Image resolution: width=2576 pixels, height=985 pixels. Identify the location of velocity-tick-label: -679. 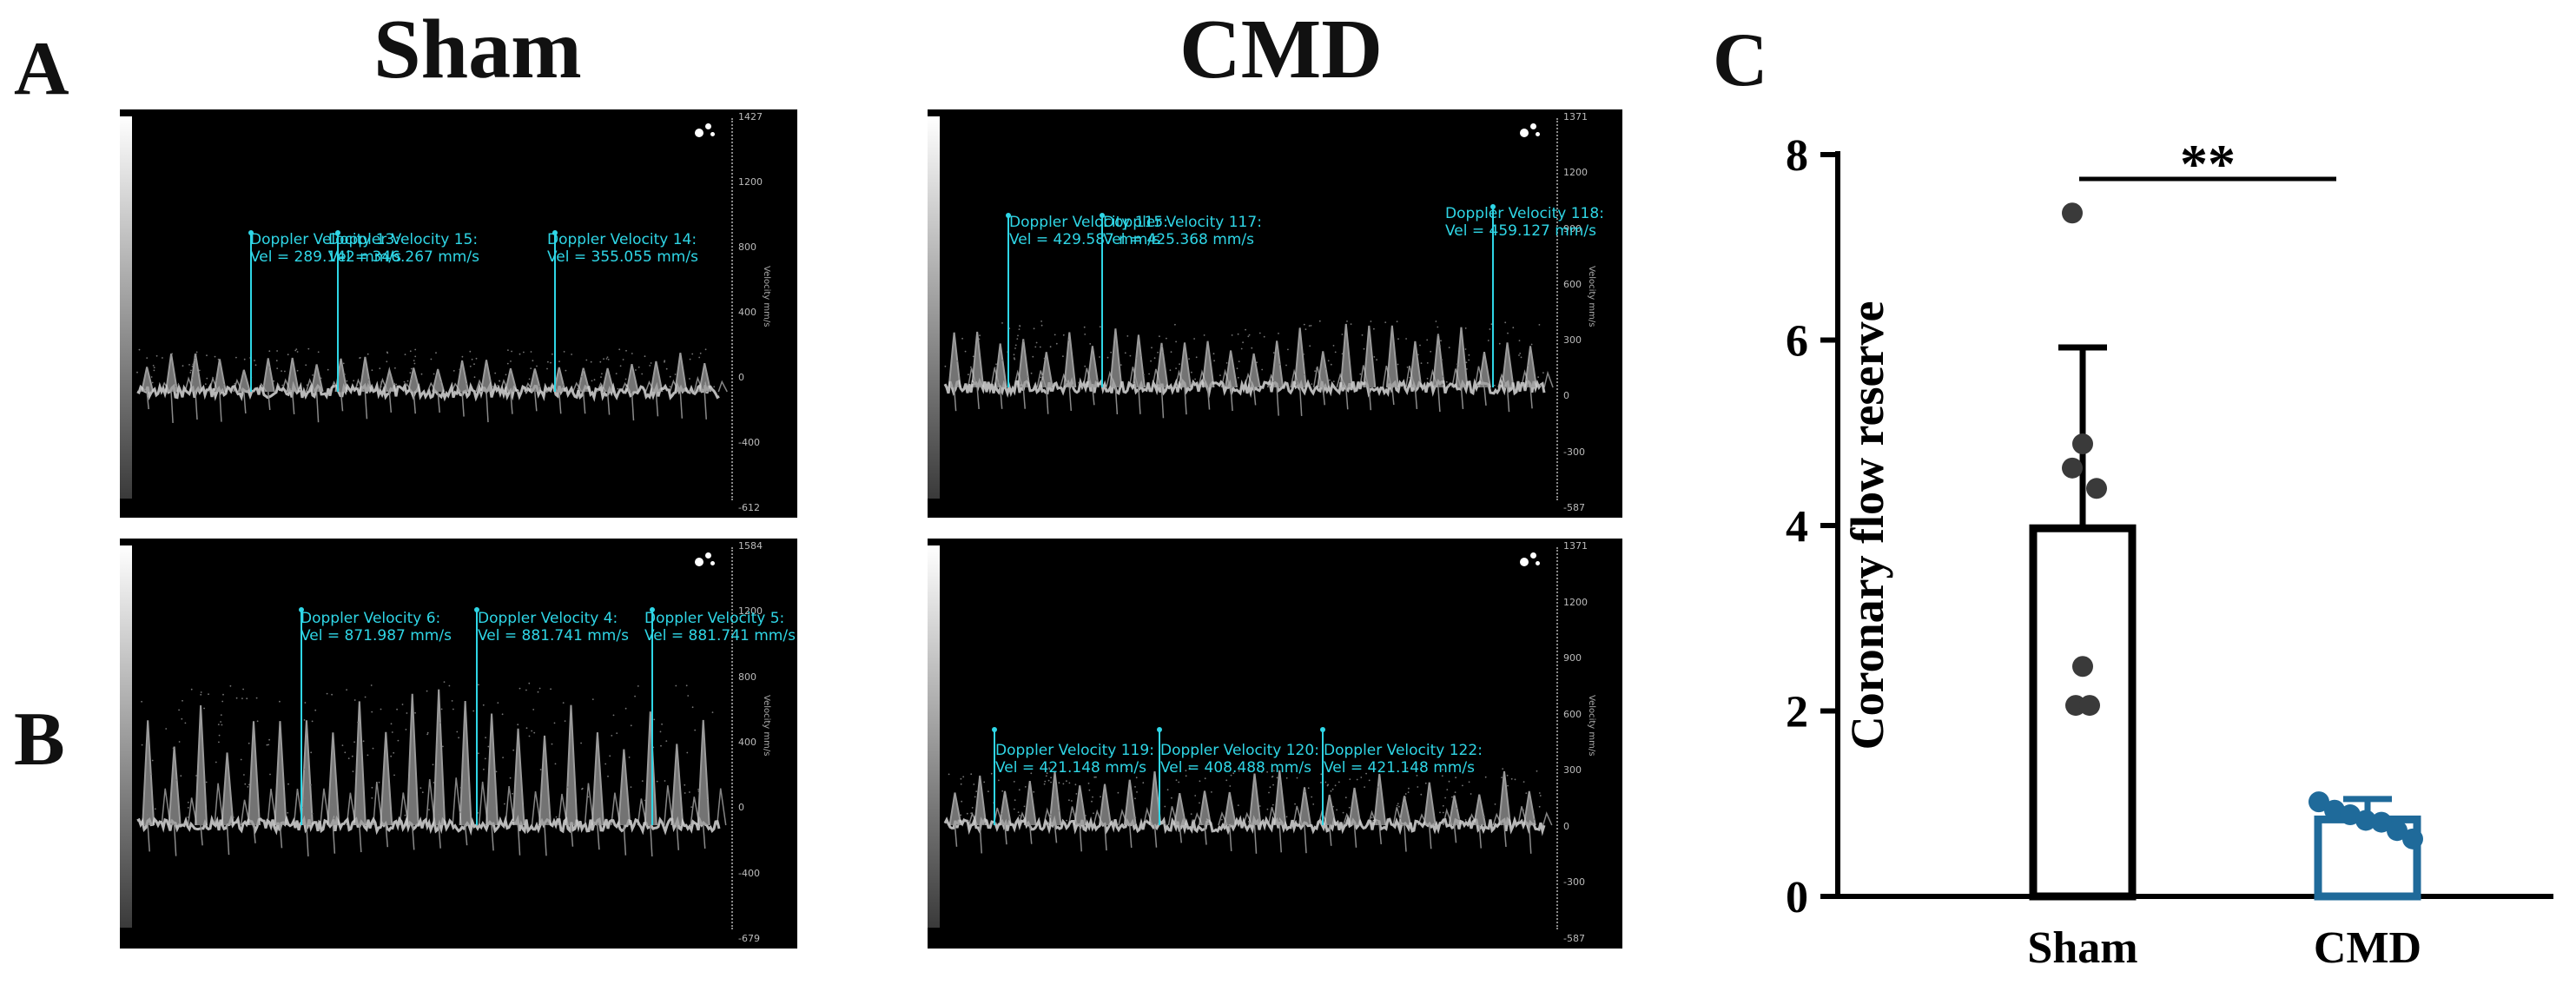
(749, 938).